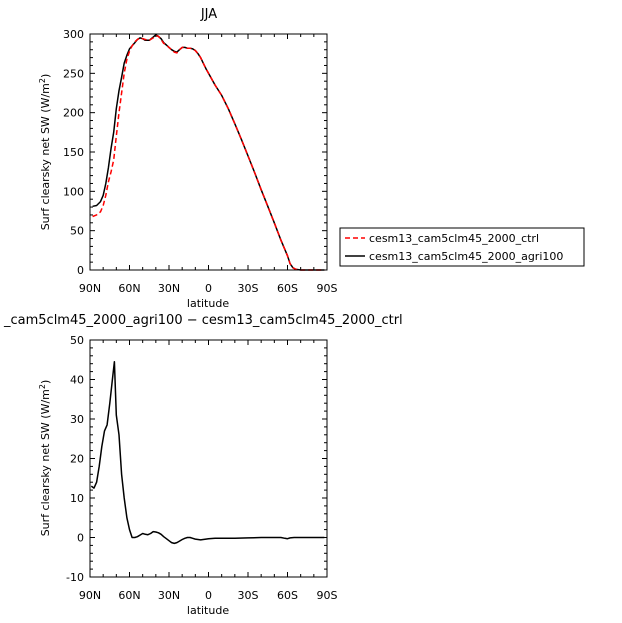 Image resolution: width=622 pixels, height=623 pixels. What do you see at coordinates (77, 419) in the screenshot?
I see `bottom-y-tick-label: 30` at bounding box center [77, 419].